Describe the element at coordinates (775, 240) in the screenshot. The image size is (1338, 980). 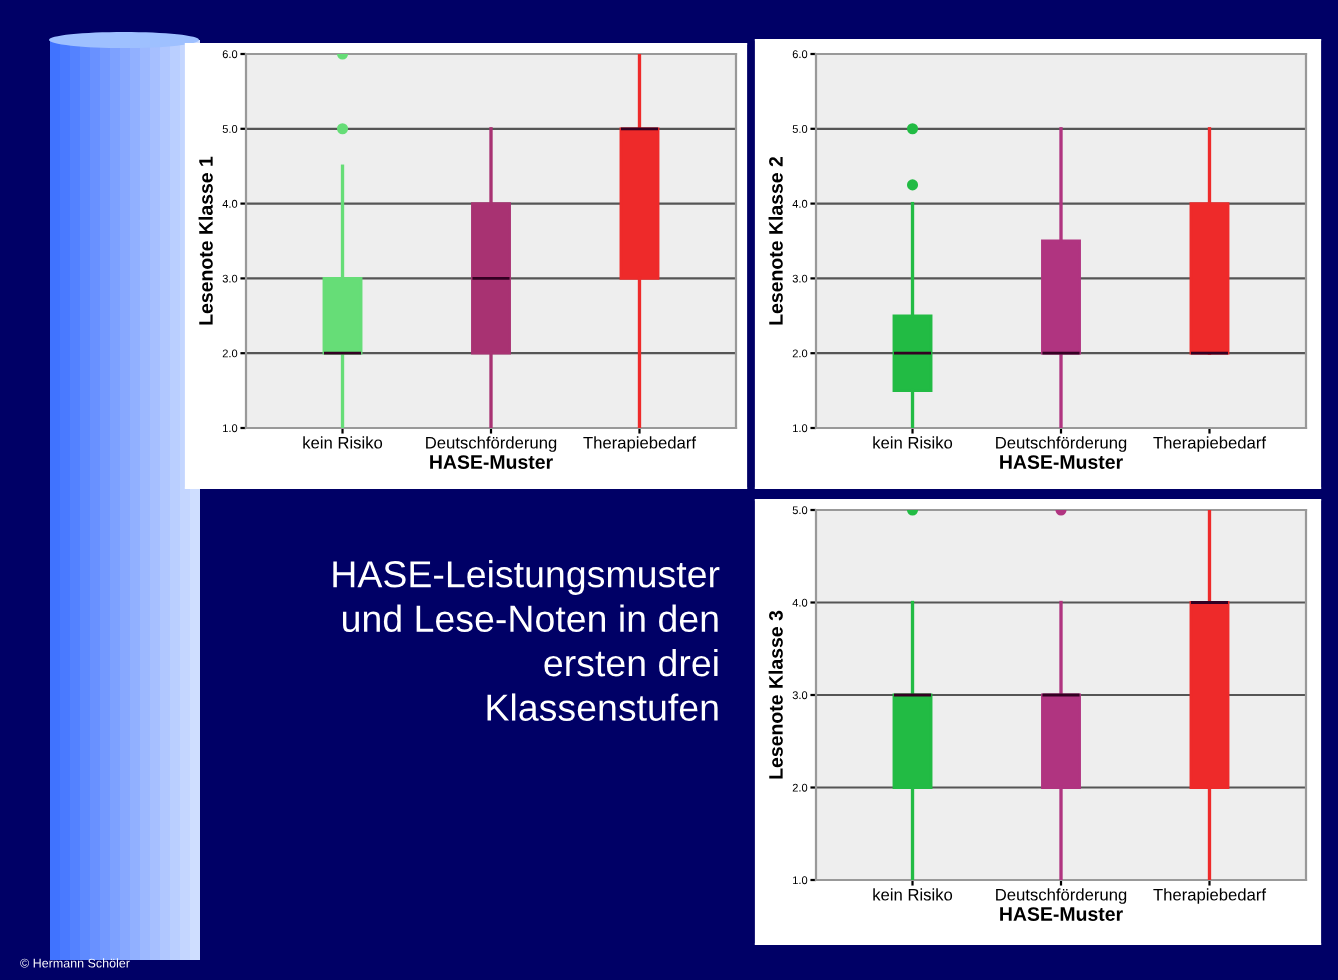
I see `y-axis-title: Lesenote Klasse 2` at that location.